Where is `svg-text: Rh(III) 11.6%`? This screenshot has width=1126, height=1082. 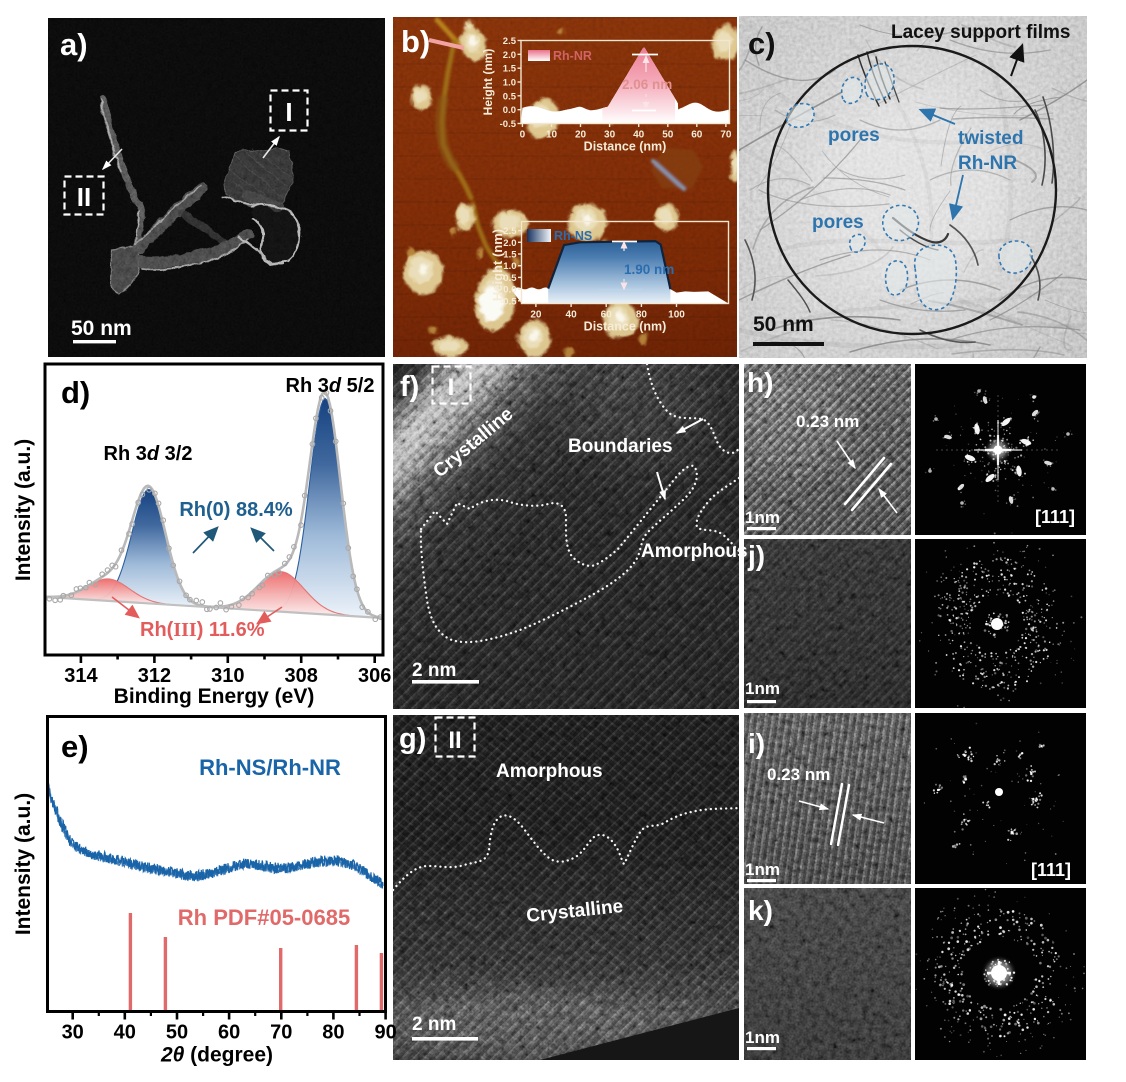
svg-text: Rh(III) 11.6% is located at coordinates (202, 630).